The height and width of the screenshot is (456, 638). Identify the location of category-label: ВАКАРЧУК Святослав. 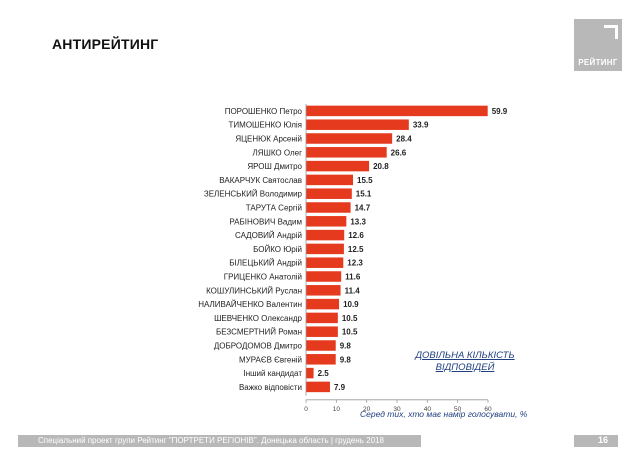
(260, 180).